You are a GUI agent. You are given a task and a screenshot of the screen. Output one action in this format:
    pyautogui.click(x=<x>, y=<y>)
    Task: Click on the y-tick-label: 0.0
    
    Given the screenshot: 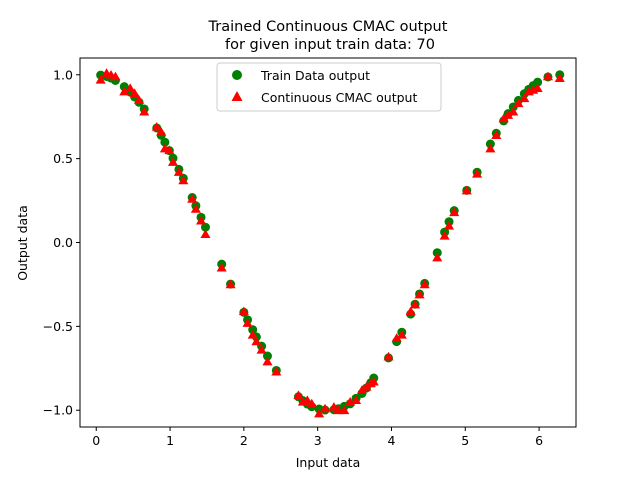 What is the action you would take?
    pyautogui.click(x=63, y=242)
    